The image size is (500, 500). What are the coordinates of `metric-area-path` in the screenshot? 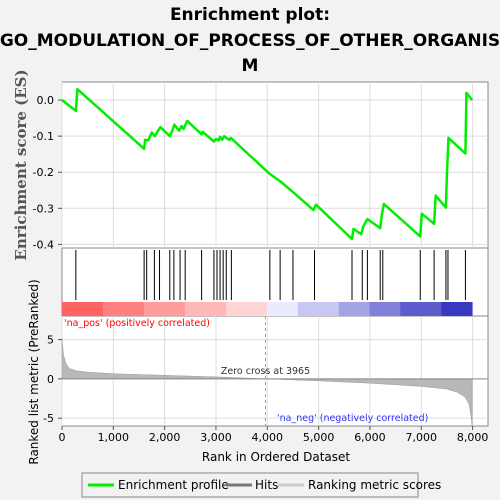 It's located at (267, 382).